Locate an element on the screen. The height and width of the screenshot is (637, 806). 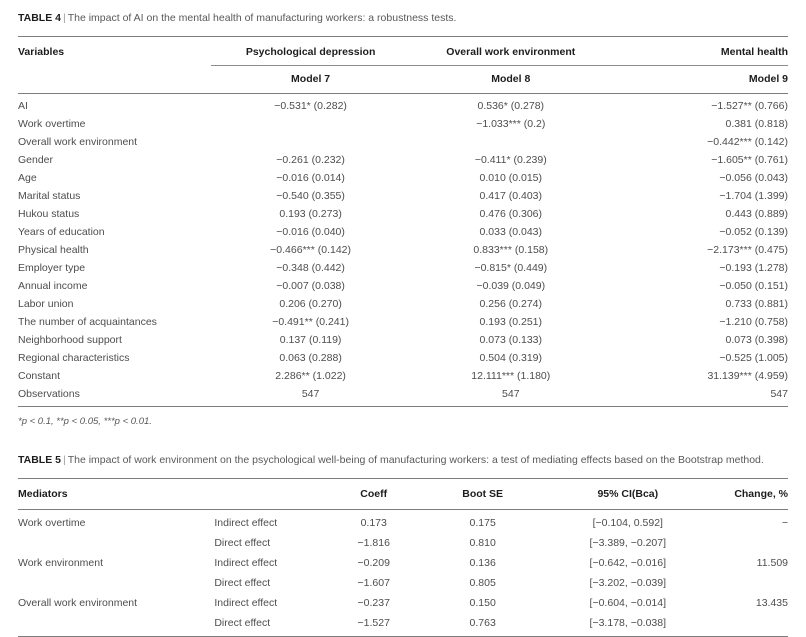
ci-cell: [−3.389, −0.207] is located at coordinates (628, 543).